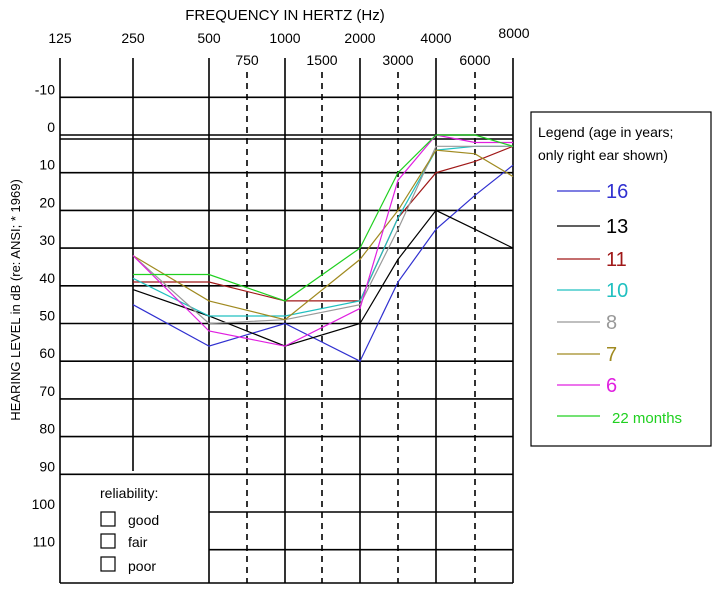 Image resolution: width=724 pixels, height=592 pixels. What do you see at coordinates (108, 519) in the screenshot?
I see `reliability-good-checkbox` at bounding box center [108, 519].